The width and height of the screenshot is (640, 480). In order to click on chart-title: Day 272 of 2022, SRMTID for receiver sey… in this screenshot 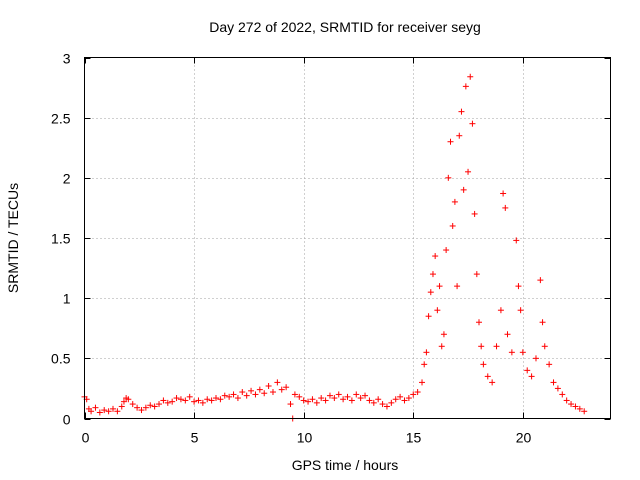, I will do `click(345, 27)`.